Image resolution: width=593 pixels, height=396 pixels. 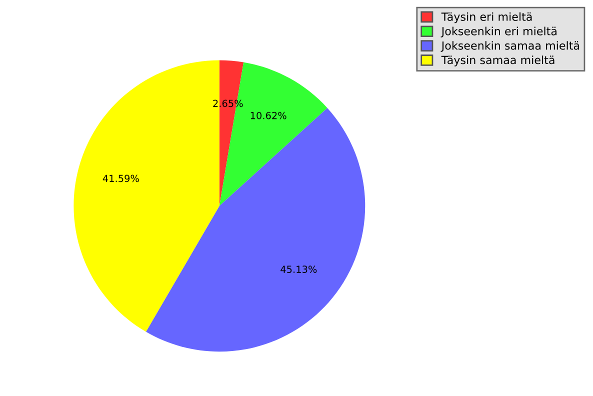 What do you see at coordinates (298, 269) in the screenshot?
I see `data-label: 45.13%` at bounding box center [298, 269].